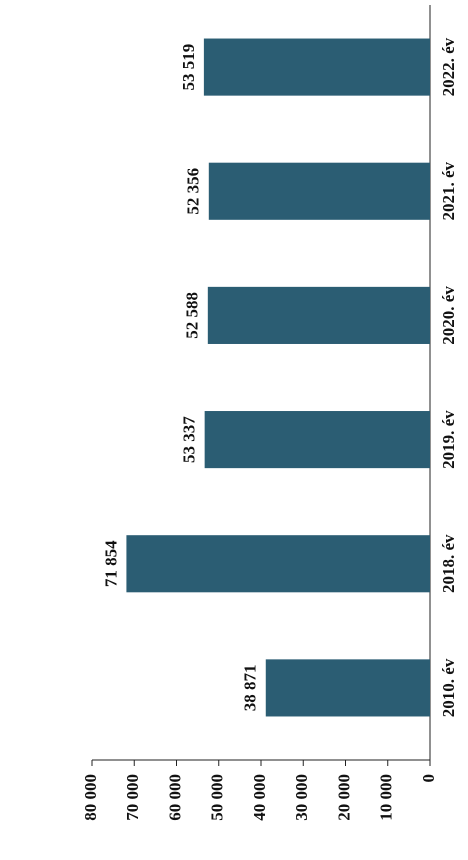 The width and height of the screenshot is (468, 860). Describe the element at coordinates (188, 67) in the screenshot. I see `data-label: 53 519` at that location.